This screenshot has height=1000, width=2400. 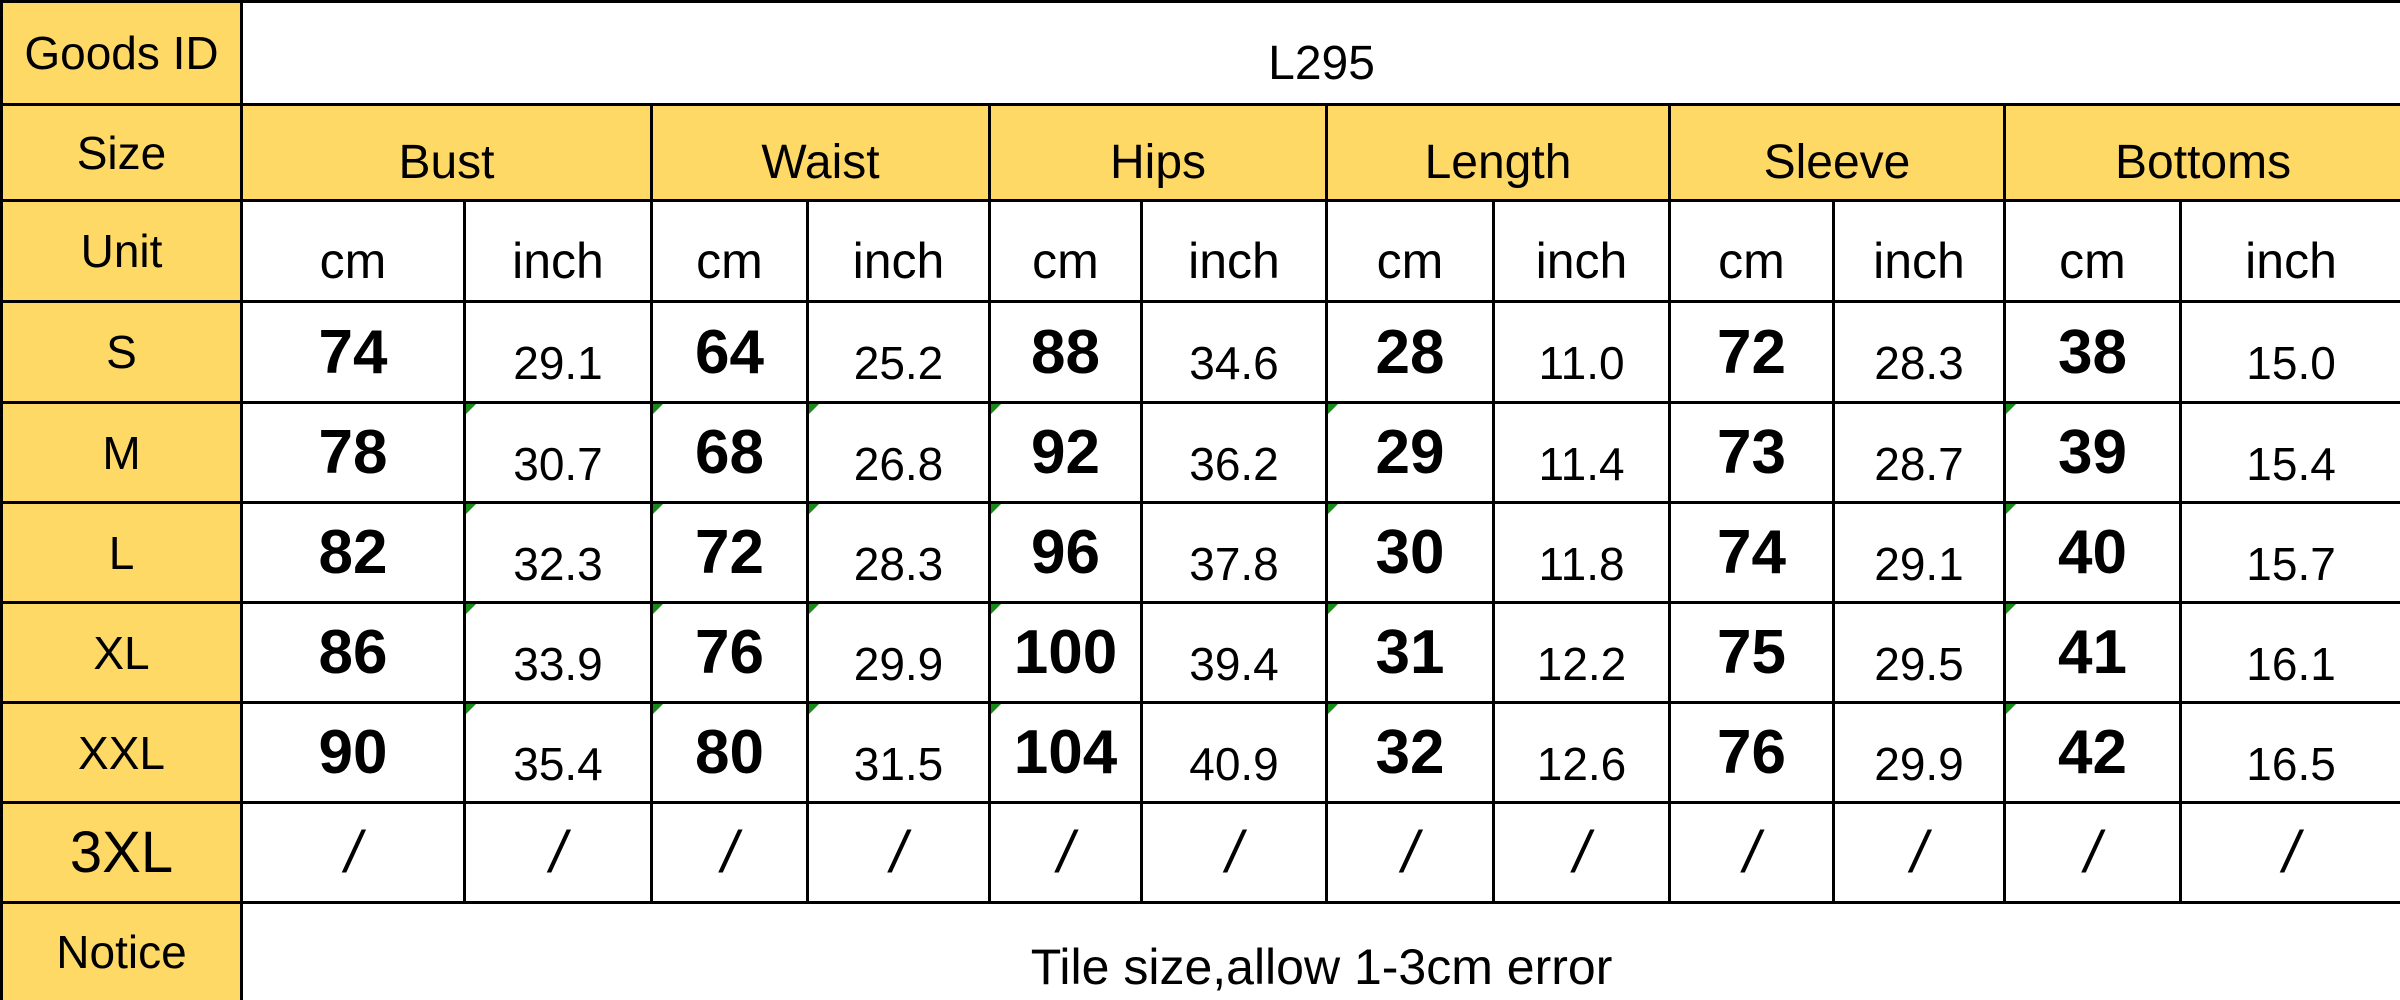 What do you see at coordinates (121, 950) in the screenshot?
I see `notice-label: Notice` at bounding box center [121, 950].